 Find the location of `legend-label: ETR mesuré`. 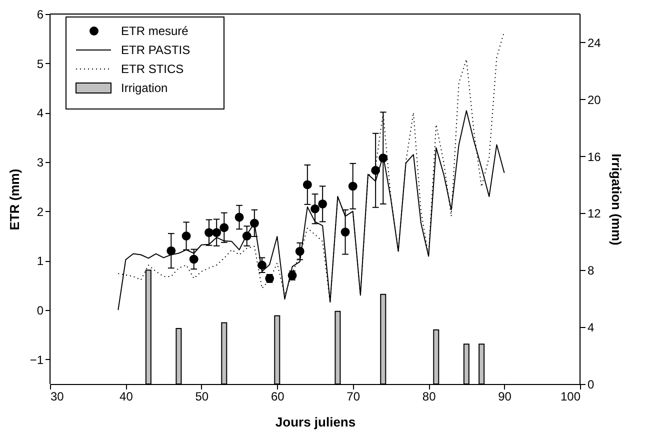

legend-label: ETR mesuré is located at coordinates (155, 31).